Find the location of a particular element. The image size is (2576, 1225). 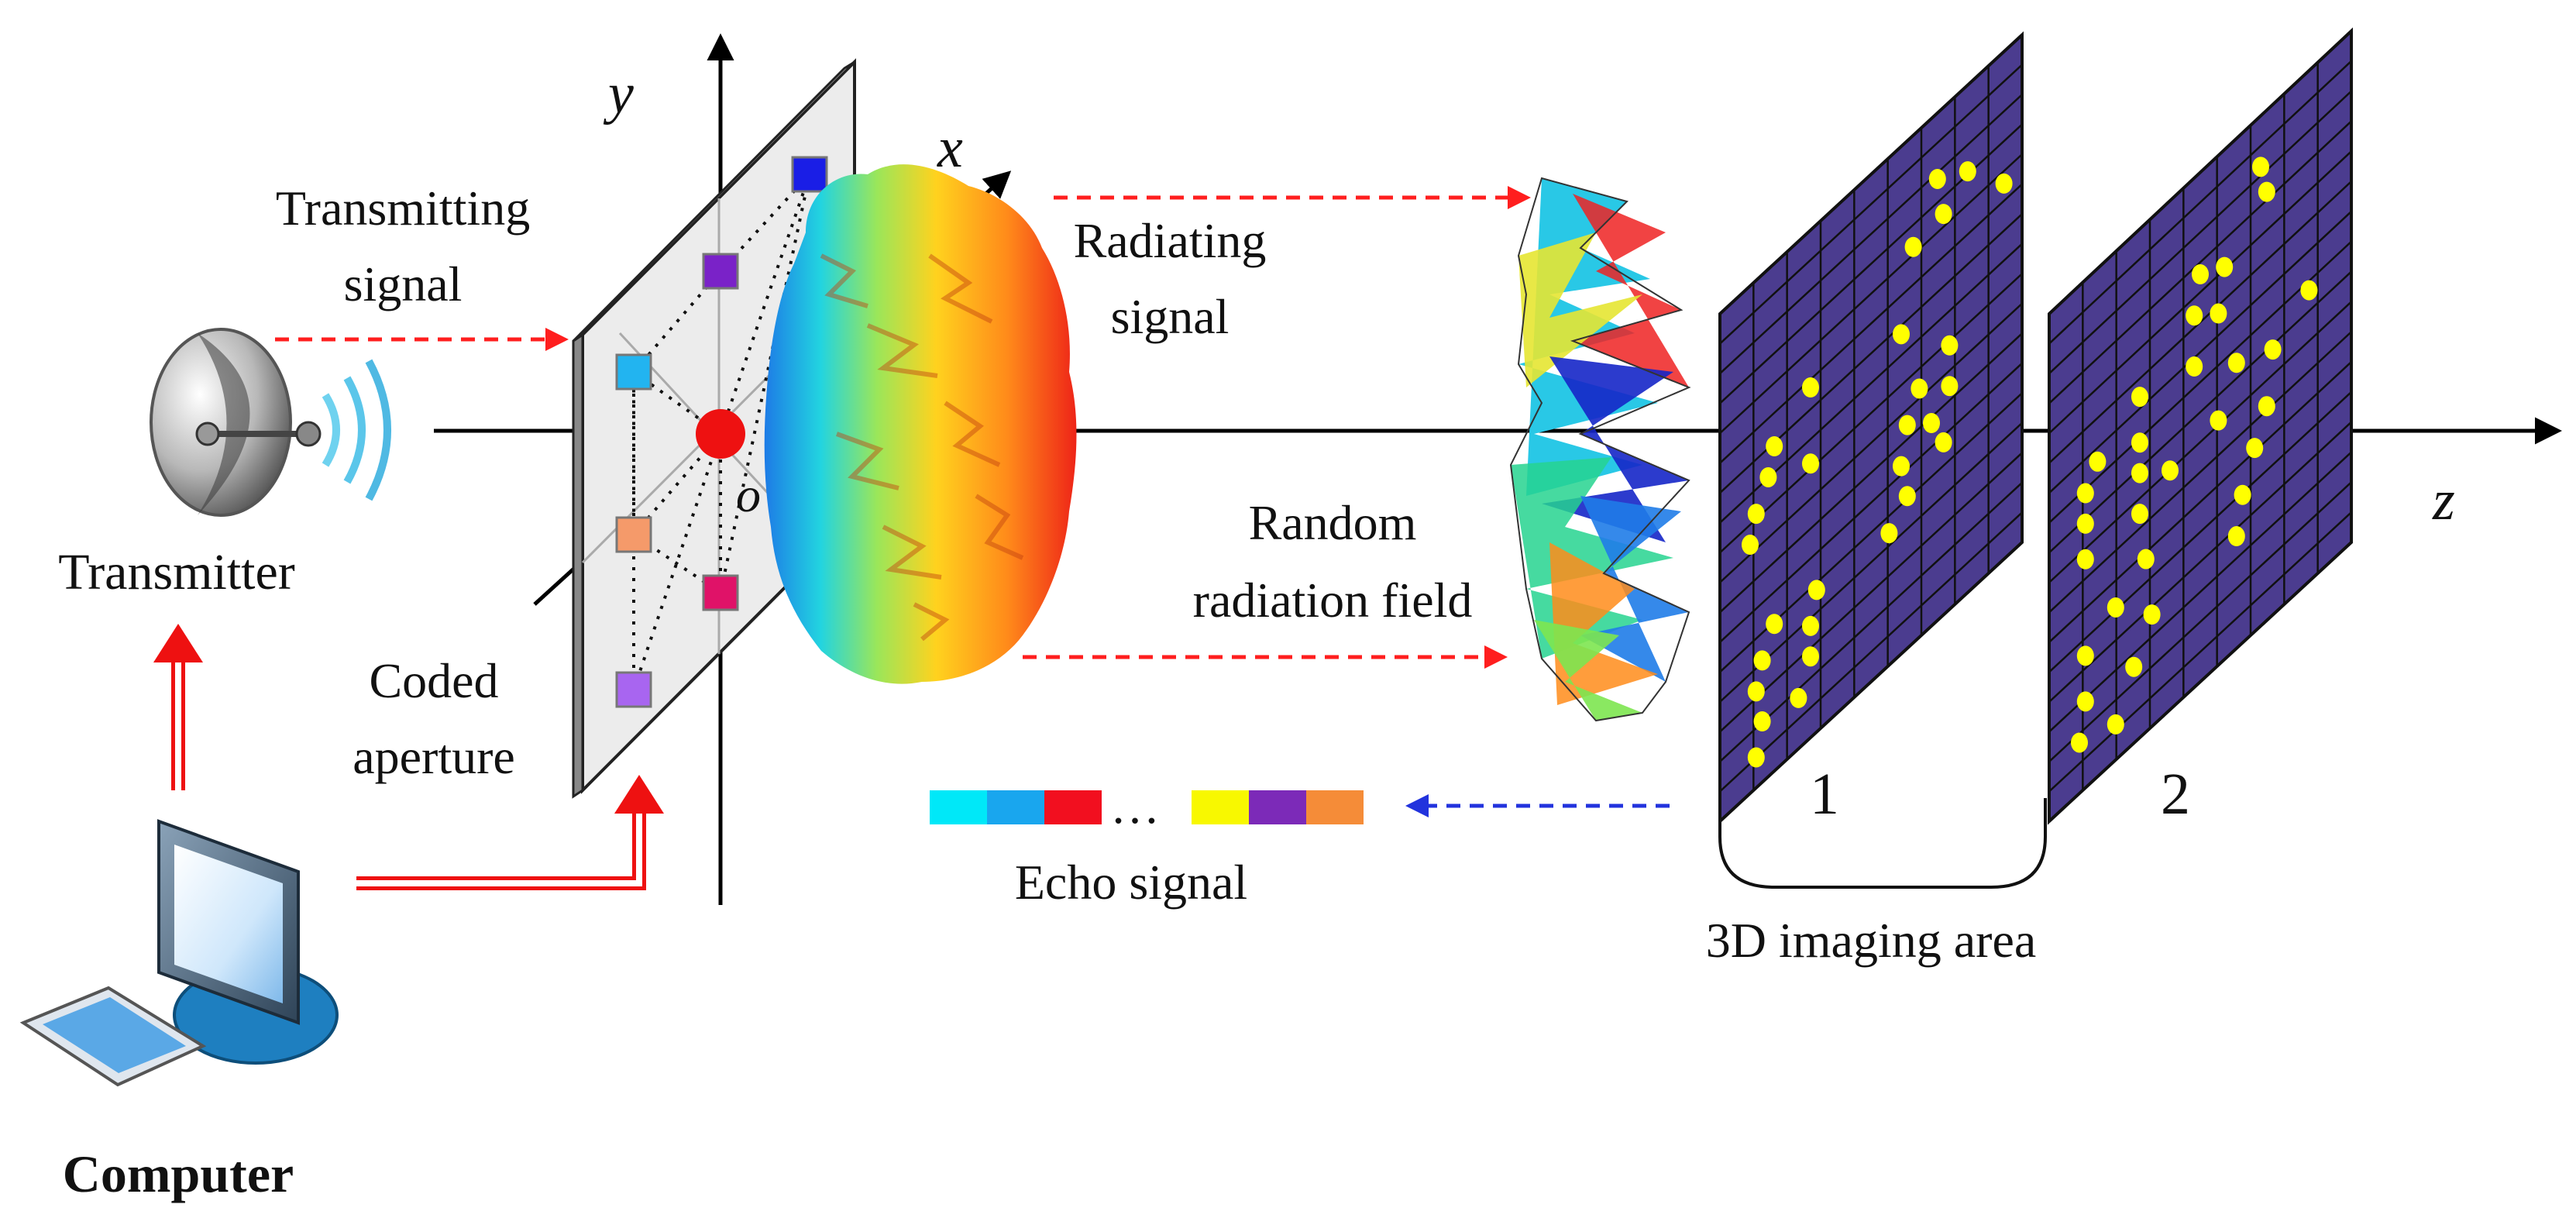

keyboard-keys is located at coordinates (114, 1035).